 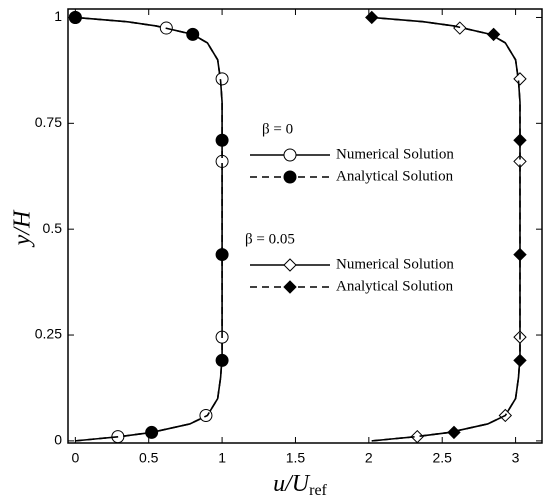 I want to click on y-tick-label: 0, so click(x=58, y=440).